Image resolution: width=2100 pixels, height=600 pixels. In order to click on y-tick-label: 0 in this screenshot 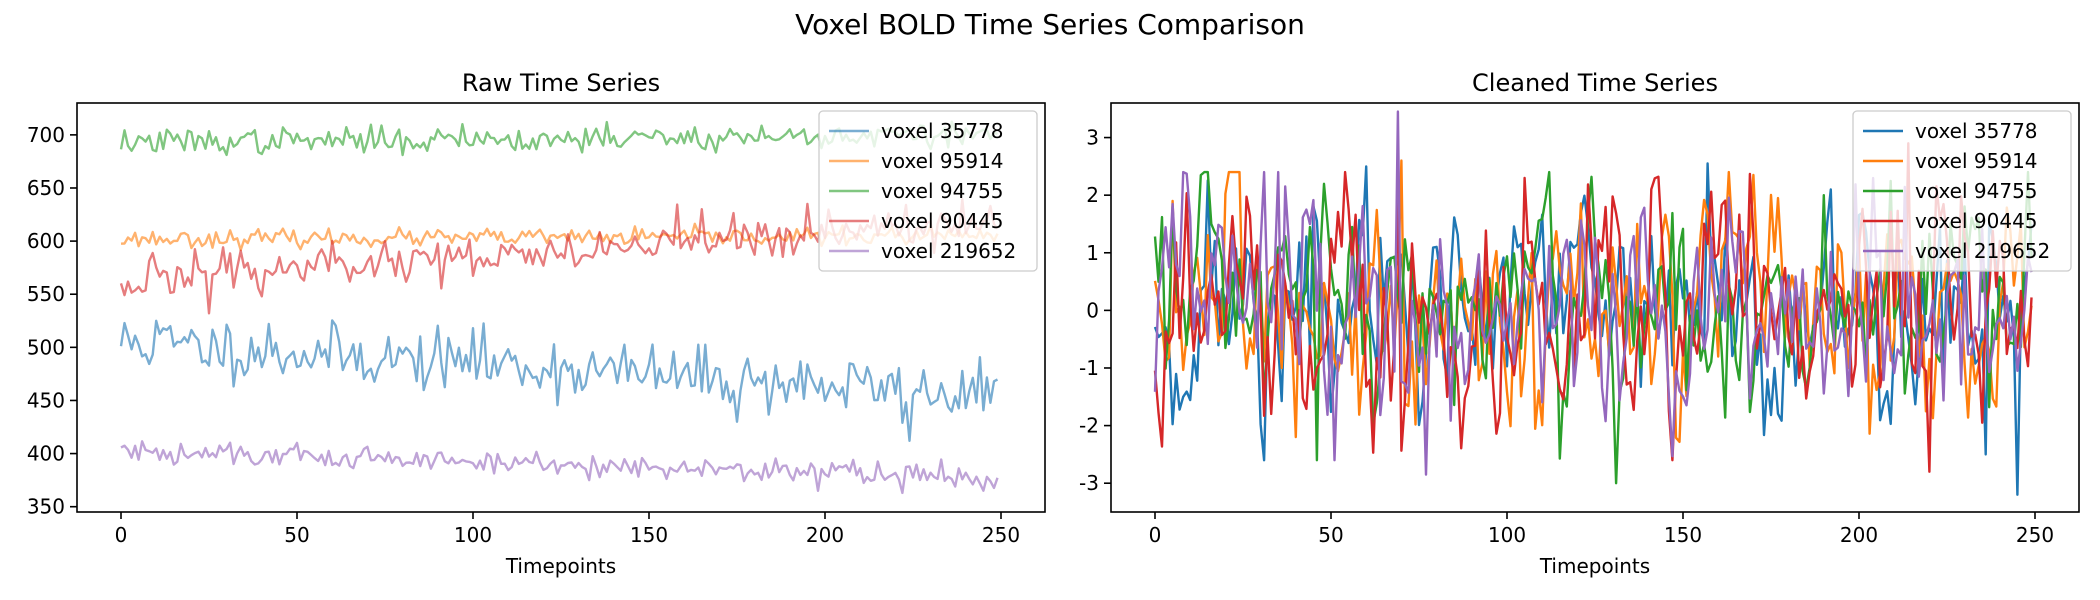, I will do `click(1092, 310)`.